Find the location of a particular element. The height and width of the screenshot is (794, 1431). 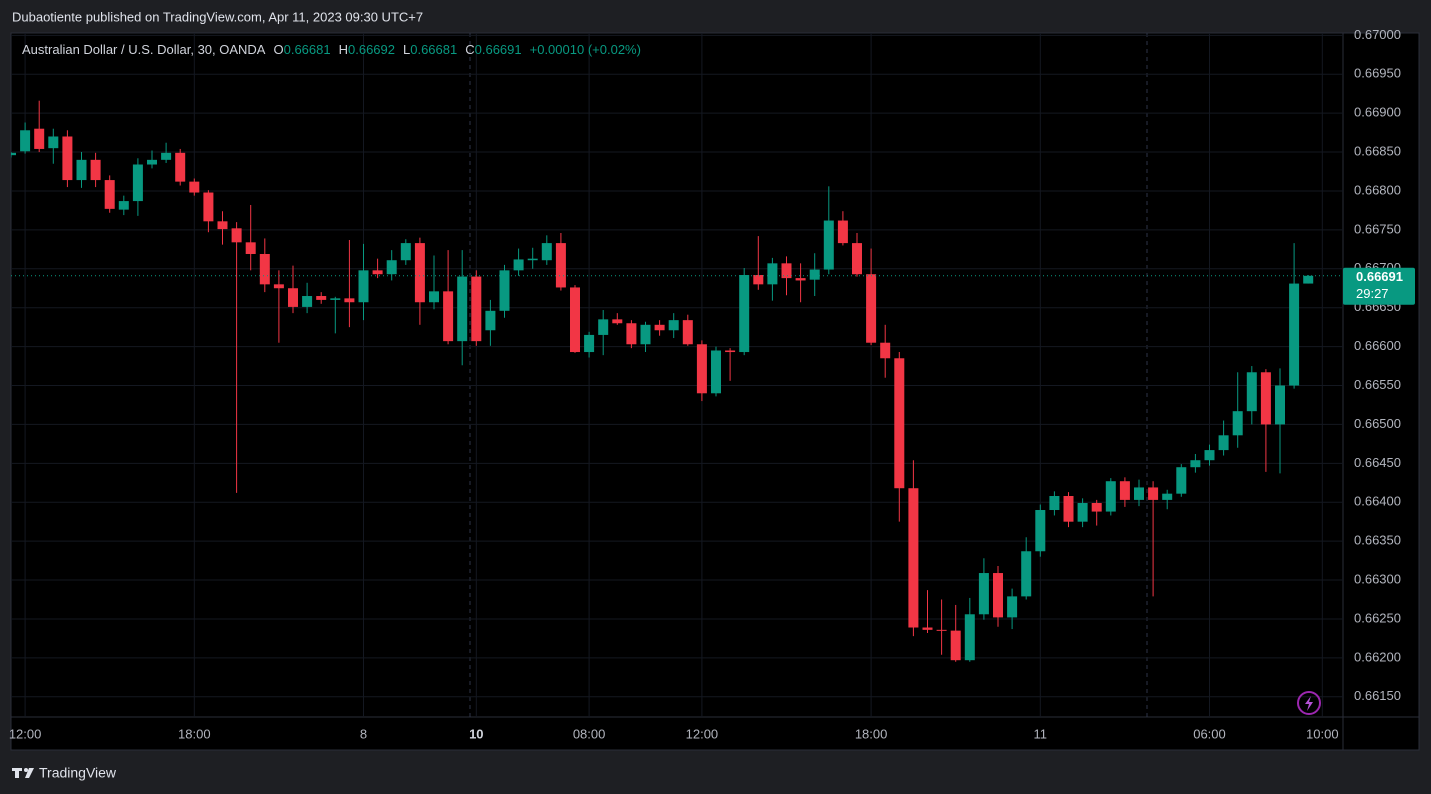

ohlc-value: 0.66691 is located at coordinates (498, 49).